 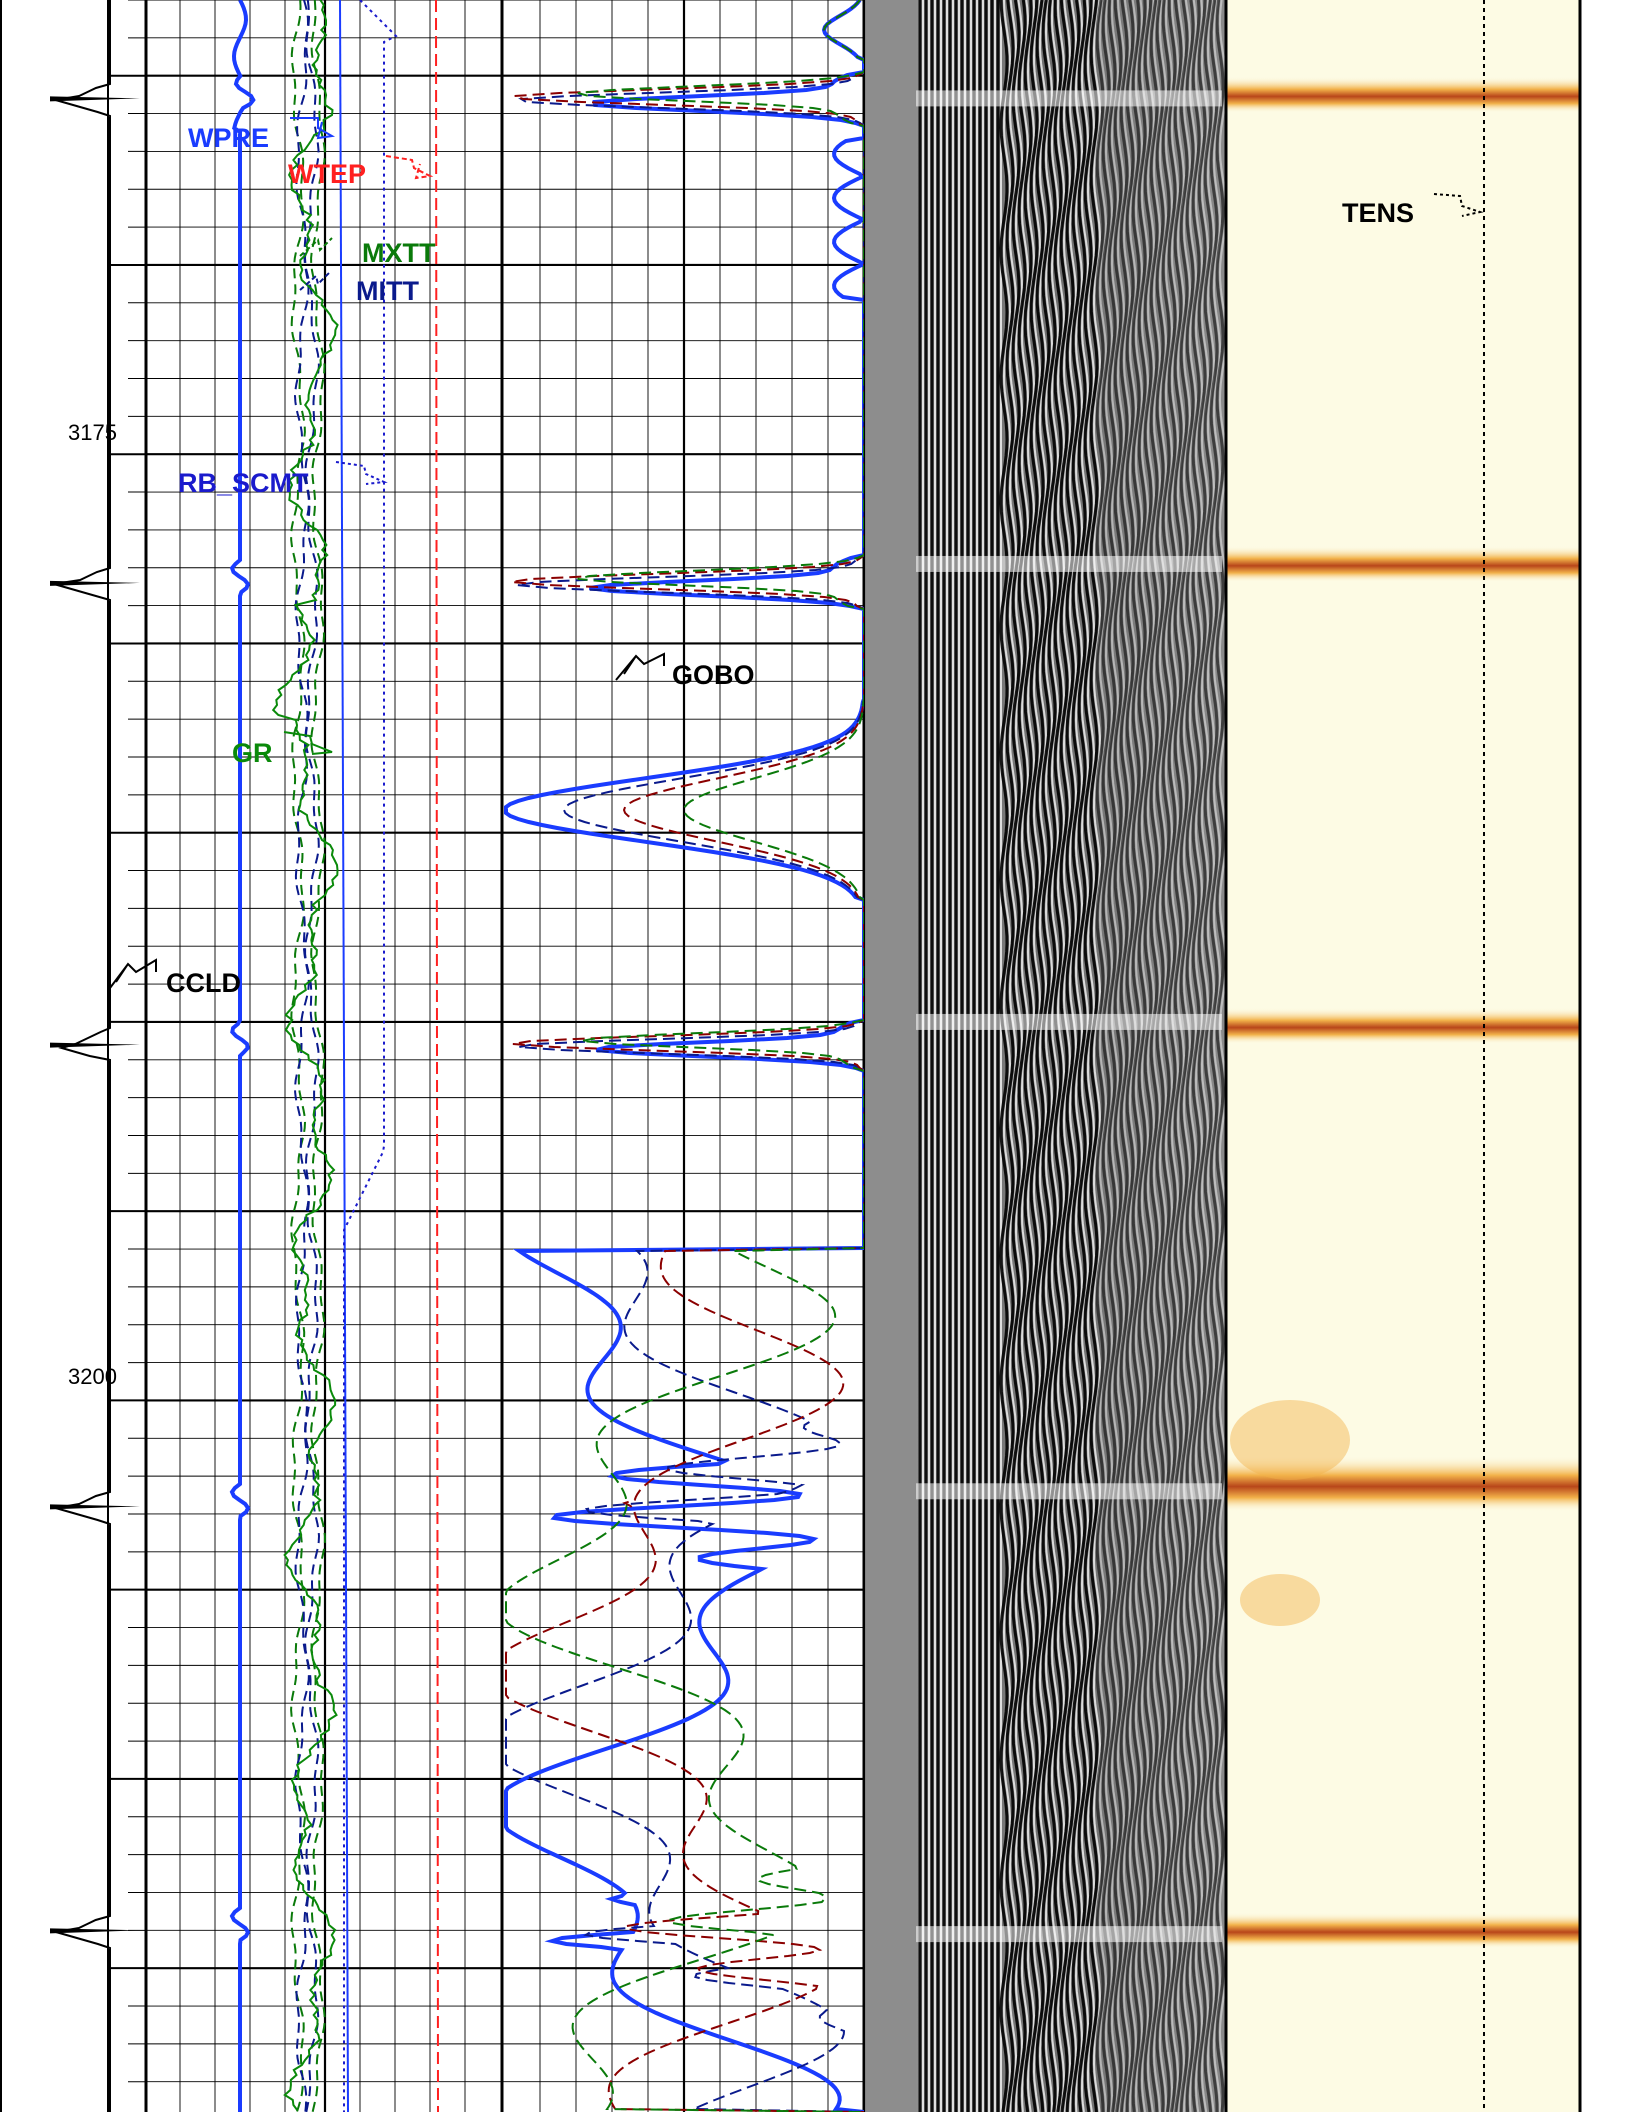 What do you see at coordinates (282, 749) in the screenshot?
I see `gr-legend: GR` at bounding box center [282, 749].